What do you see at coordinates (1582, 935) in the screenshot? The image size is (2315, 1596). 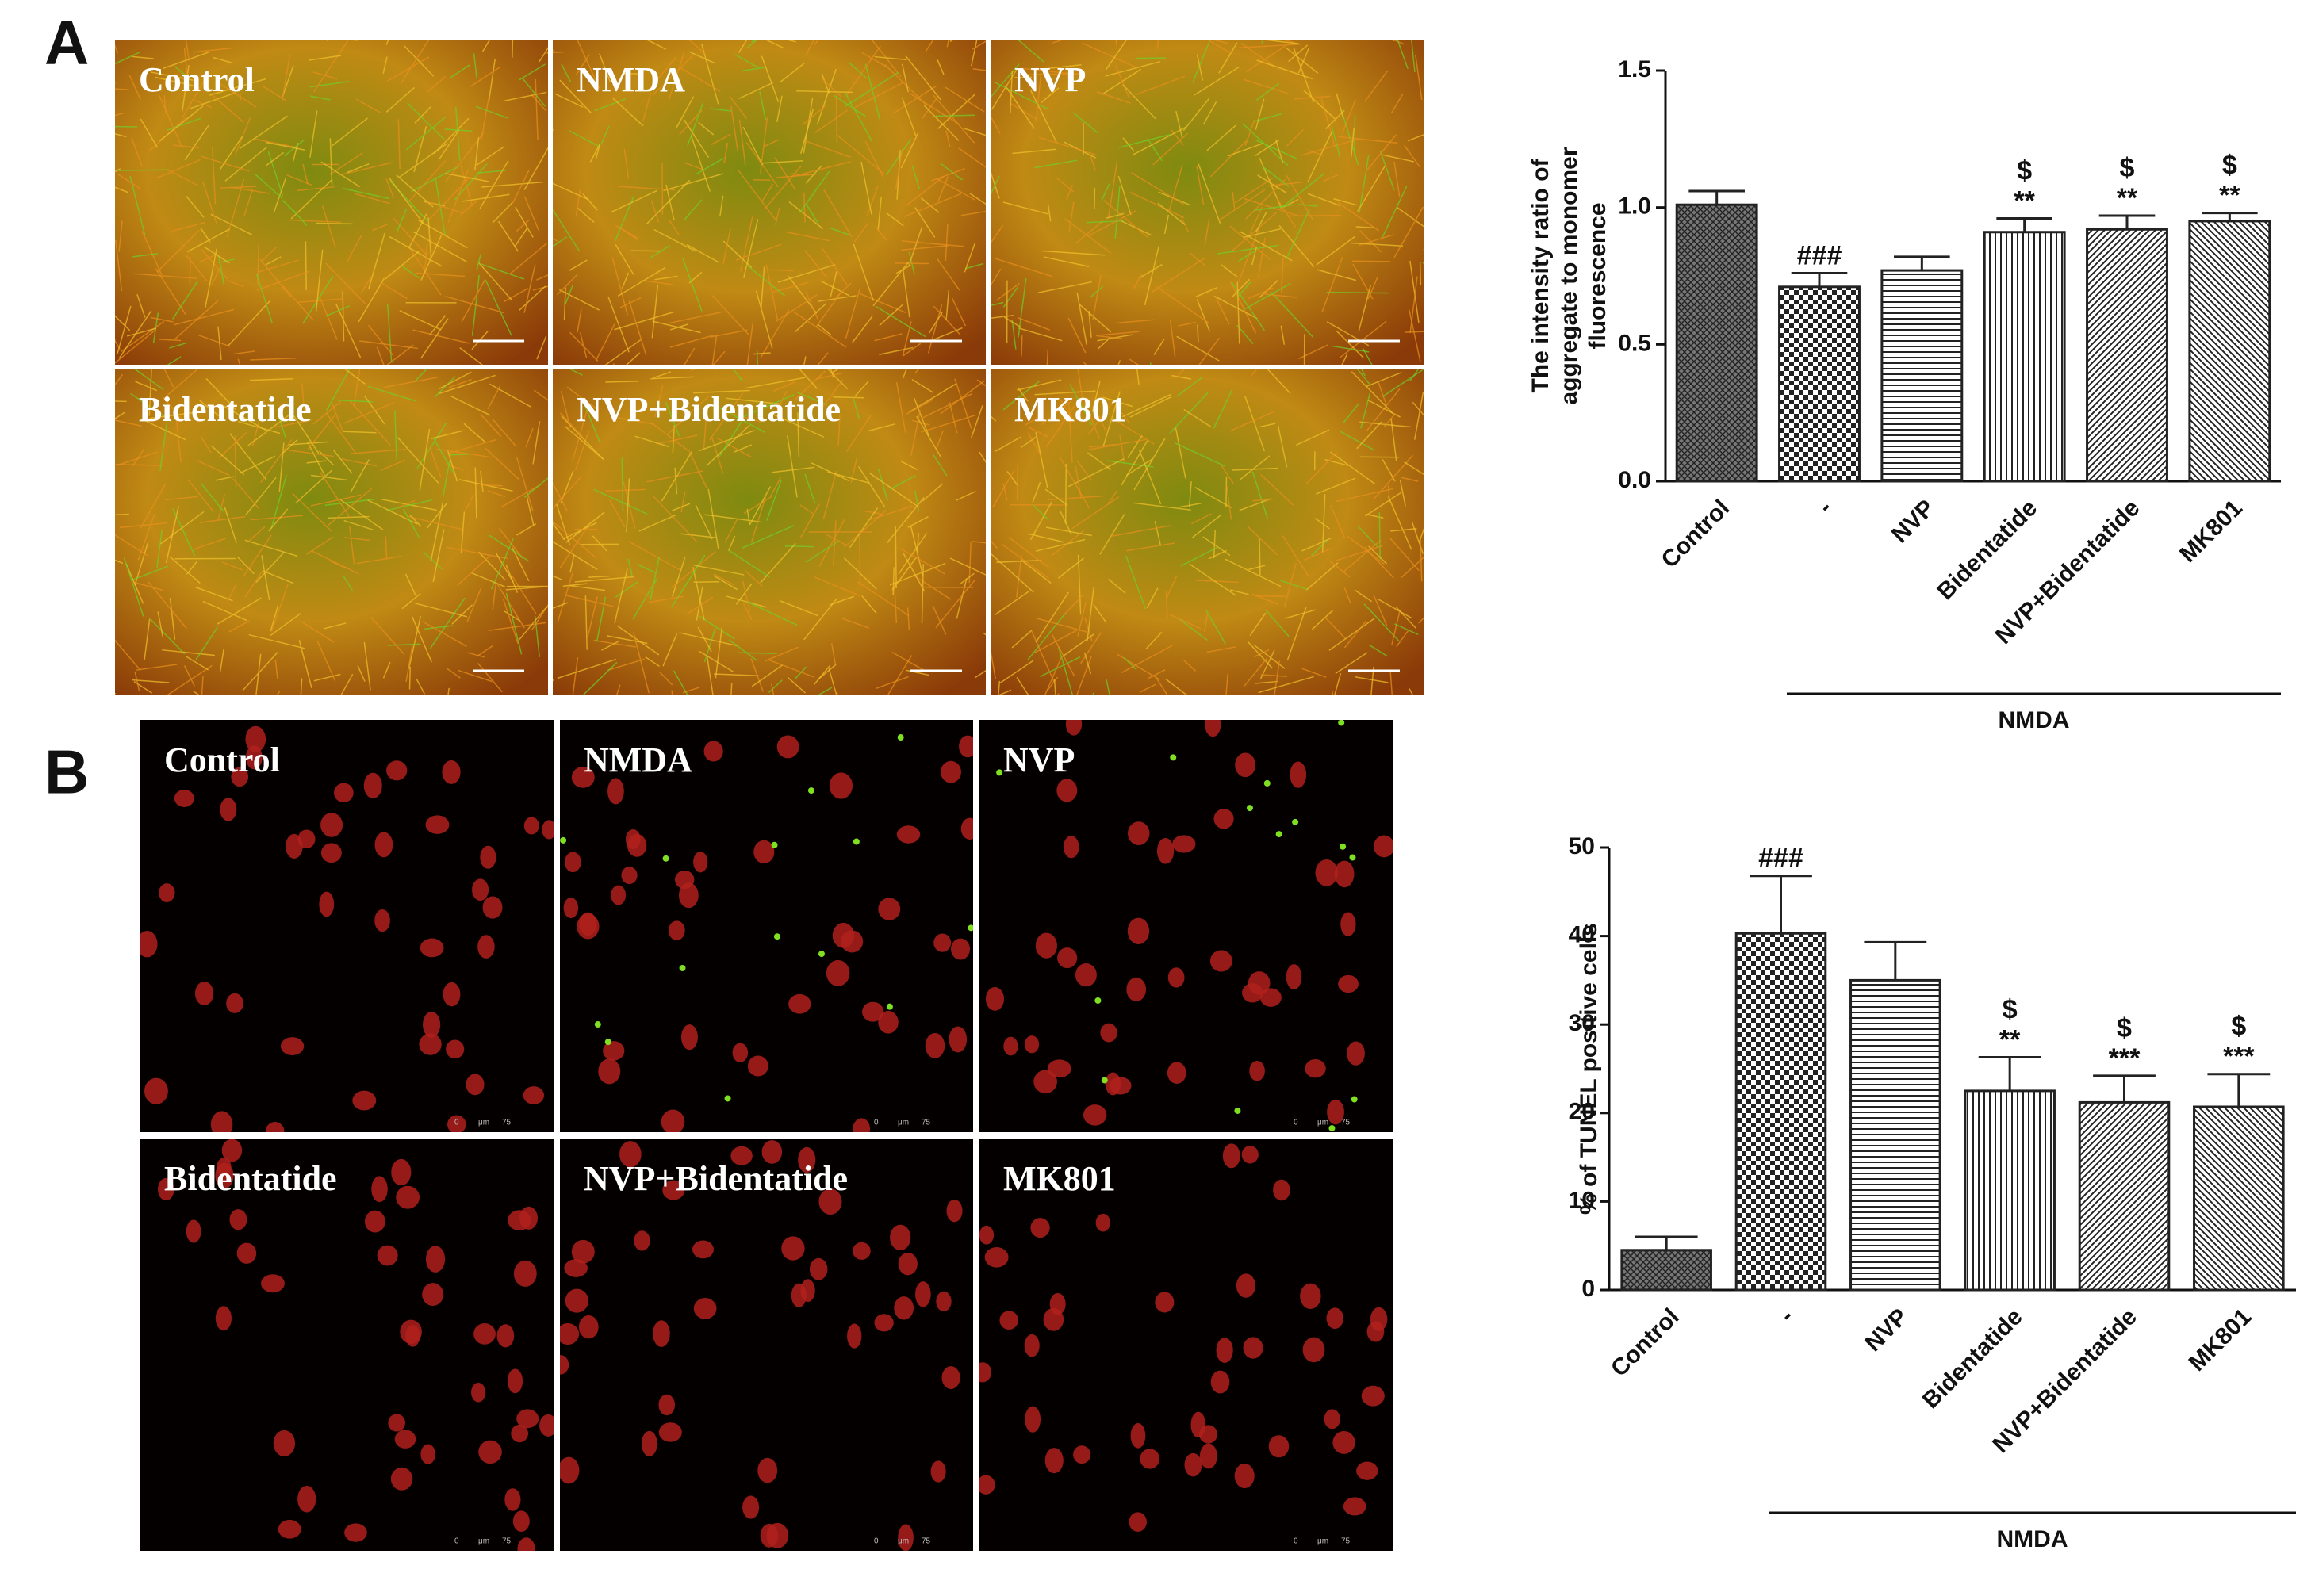 I see `y-tick-label: 40` at bounding box center [1582, 935].